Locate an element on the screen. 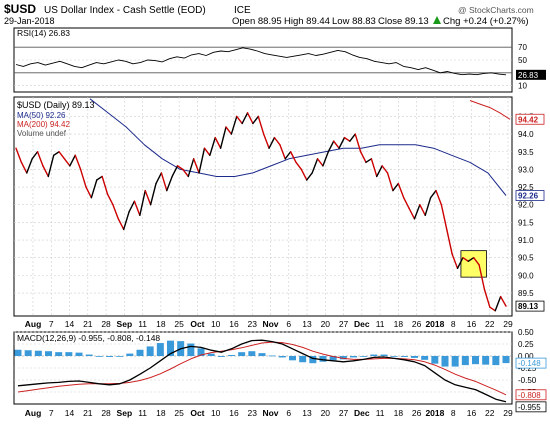 The width and height of the screenshot is (550, 426). x-axis-top-tick-label: 13 is located at coordinates (307, 324).